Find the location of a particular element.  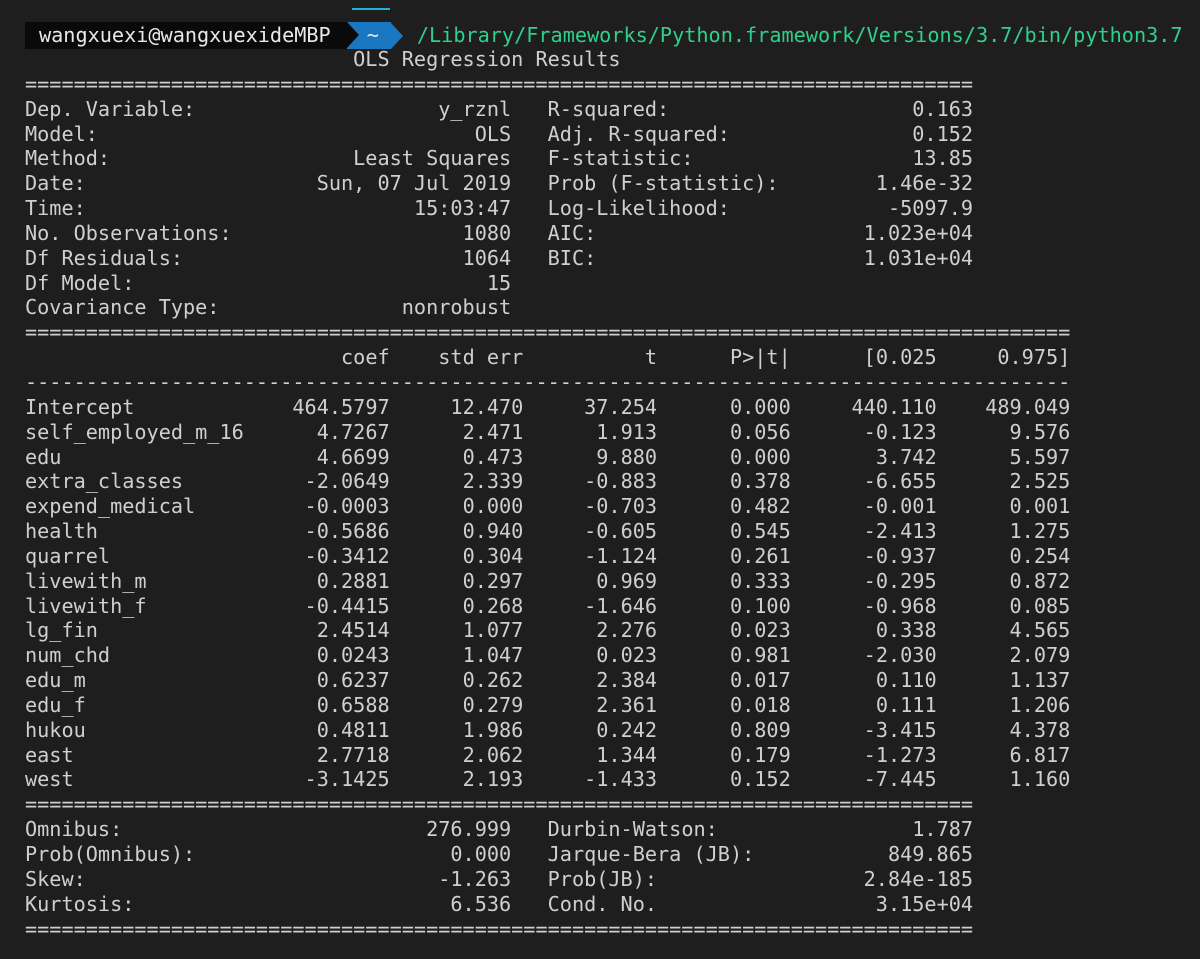

summary-row: Time: 15:03:47 Log-Likelihood: -5097.9 is located at coordinates (547, 208).